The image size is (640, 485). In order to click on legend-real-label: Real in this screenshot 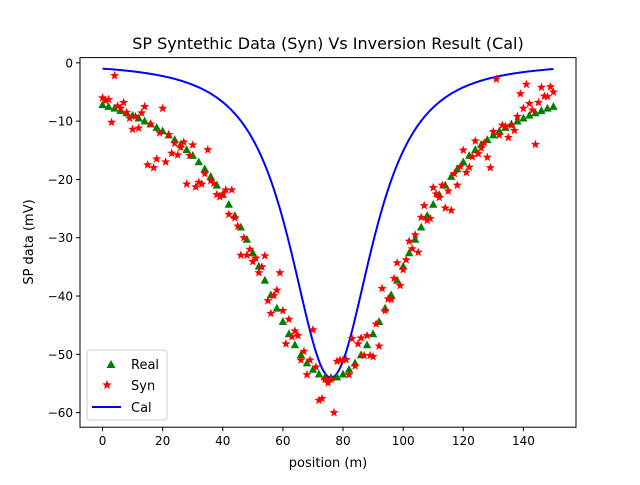, I will do `click(145, 365)`.